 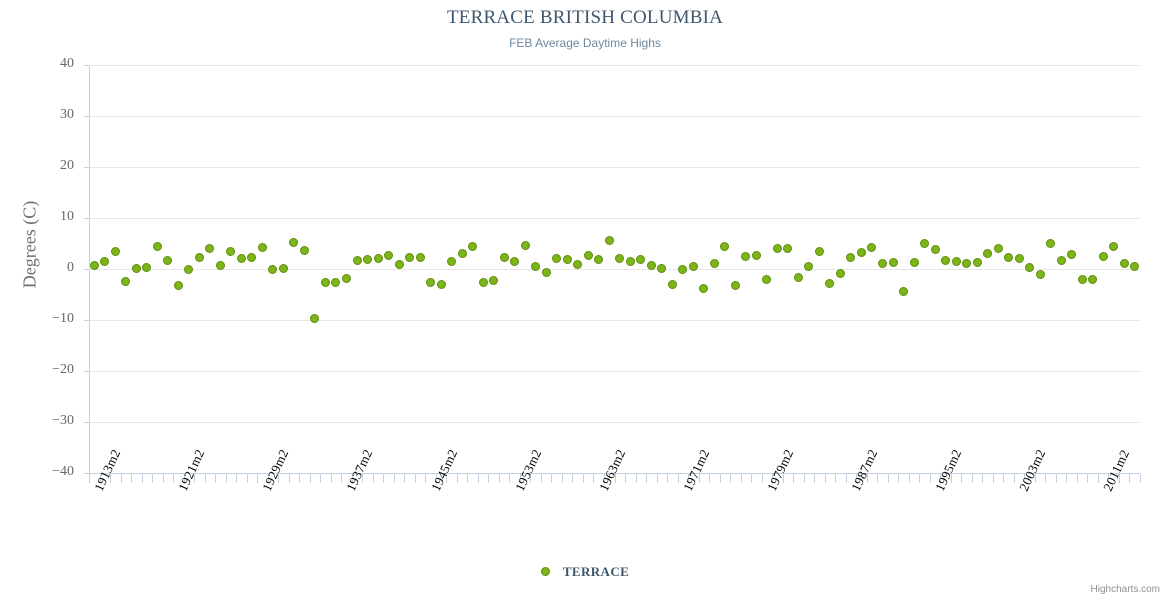 I want to click on credits-label: Highcharts.com, so click(x=1125, y=589).